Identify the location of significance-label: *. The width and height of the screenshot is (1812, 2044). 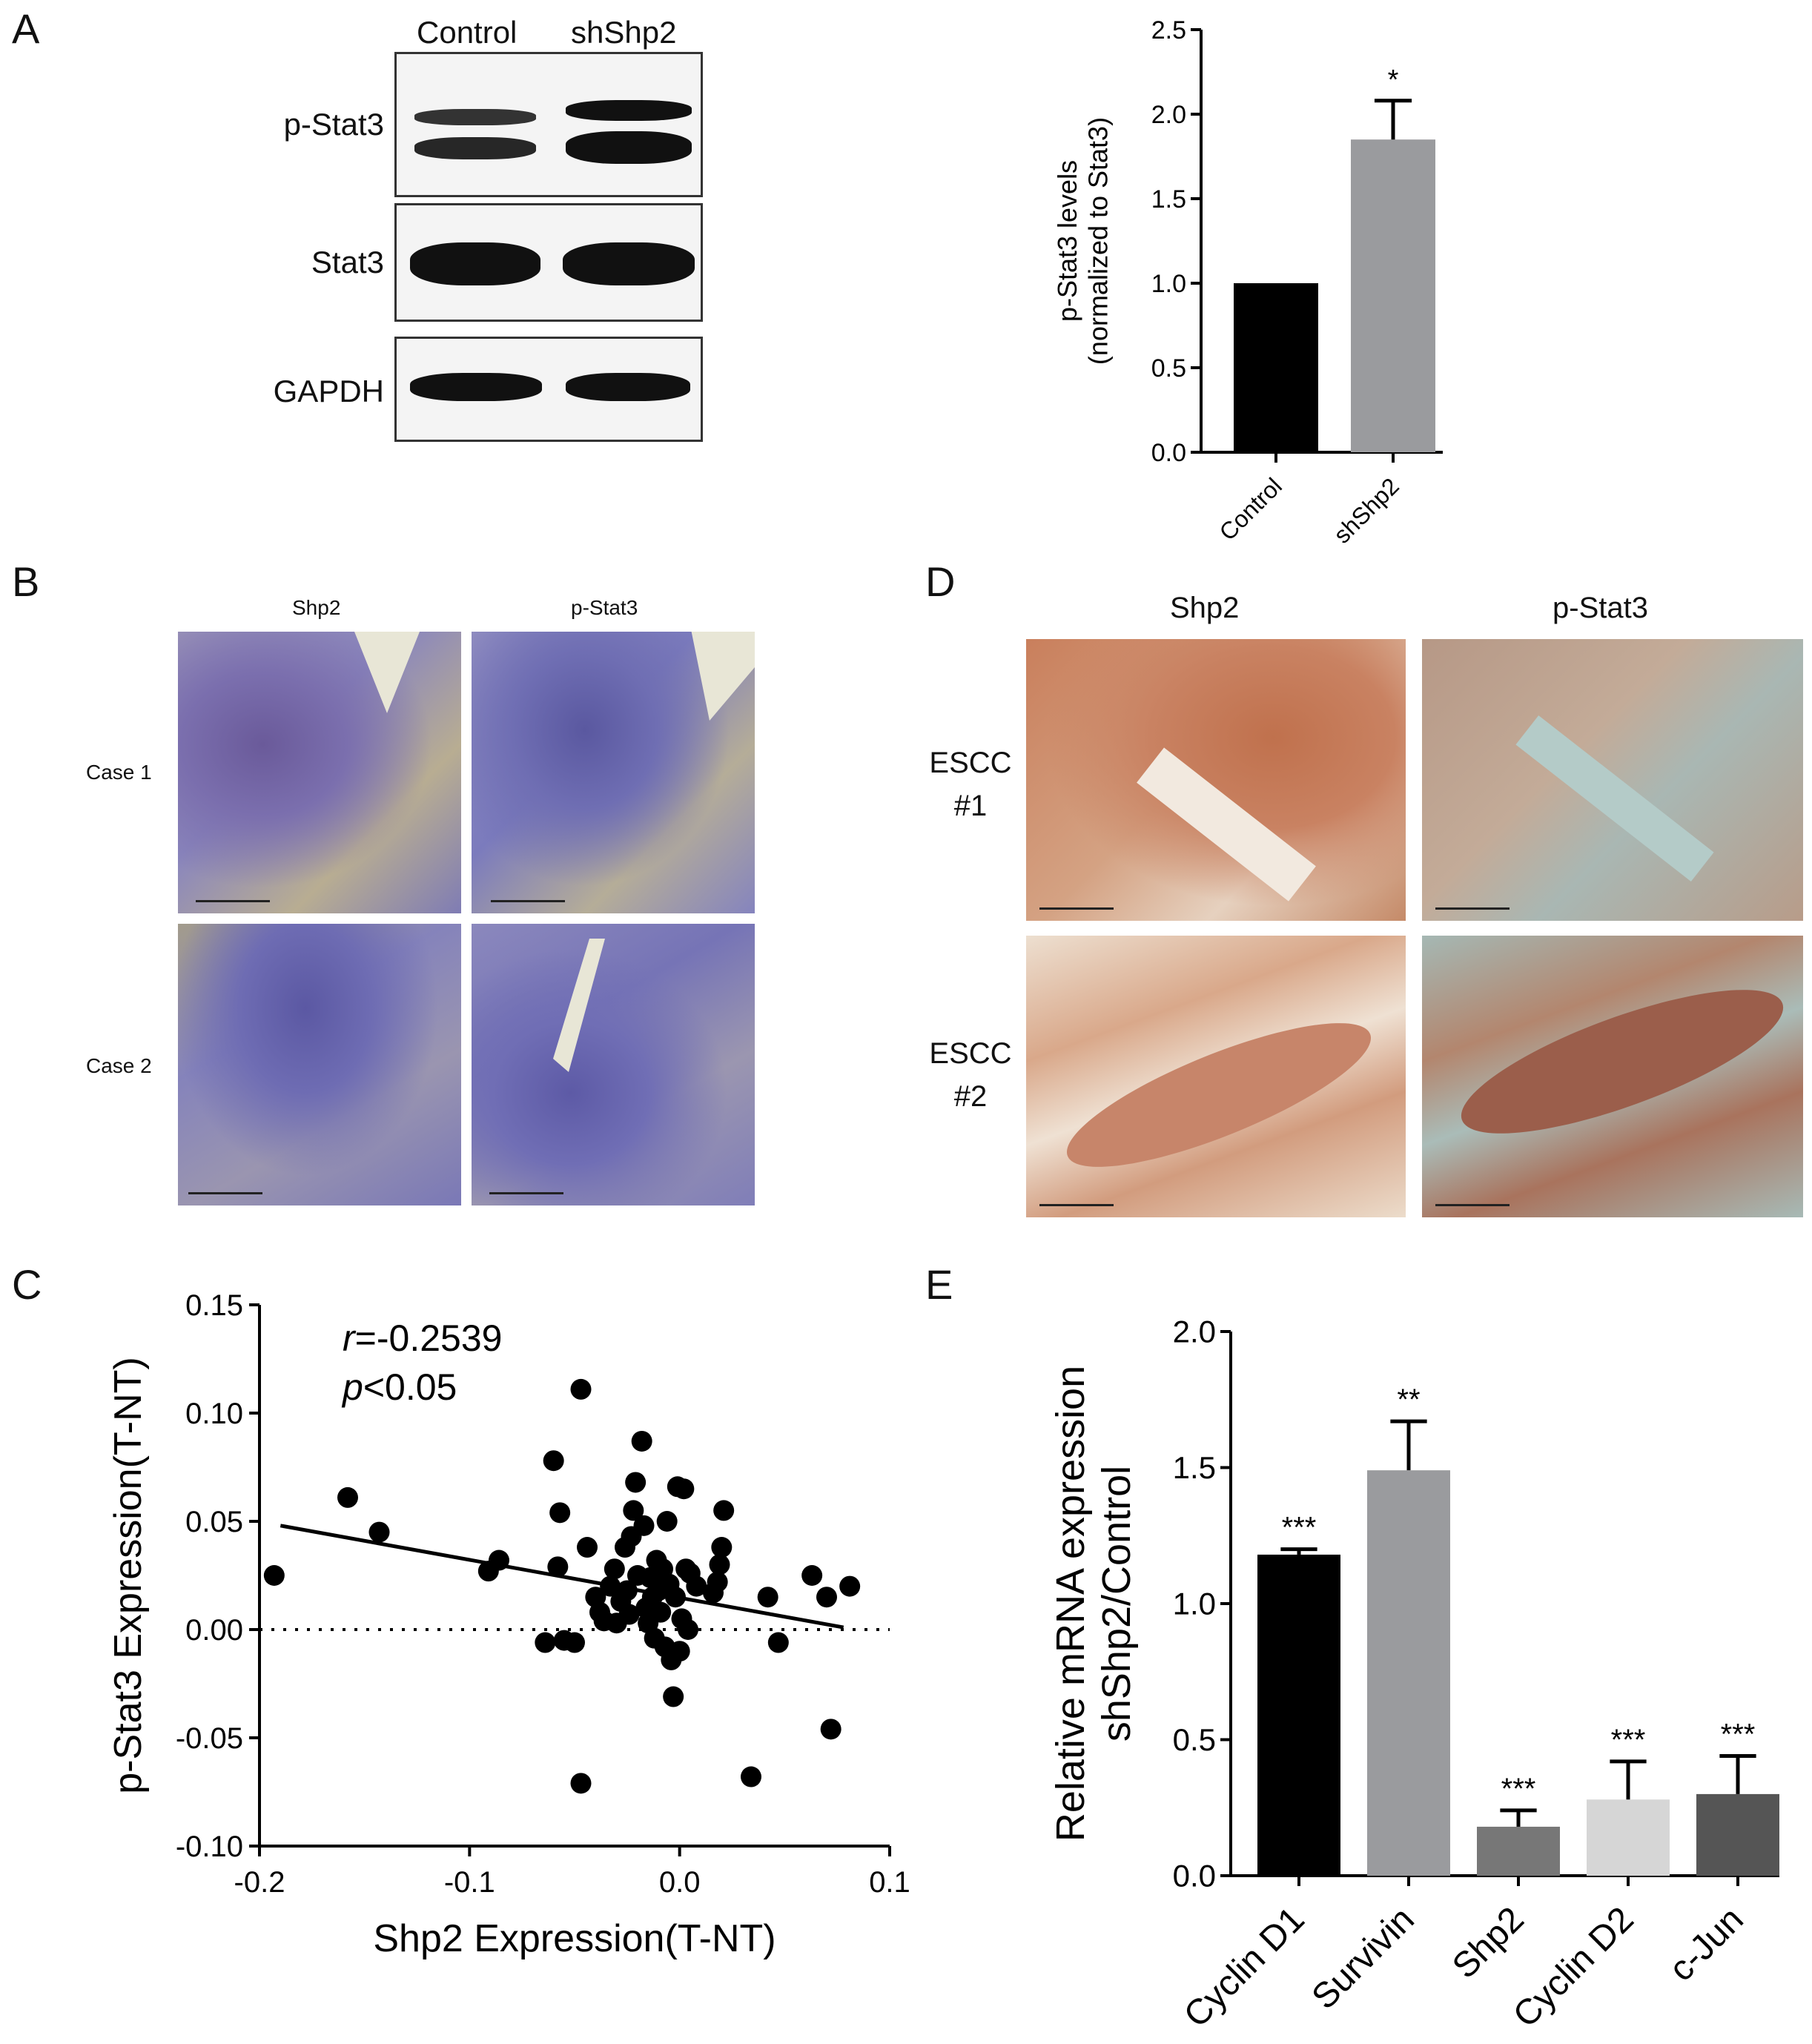
(1394, 81).